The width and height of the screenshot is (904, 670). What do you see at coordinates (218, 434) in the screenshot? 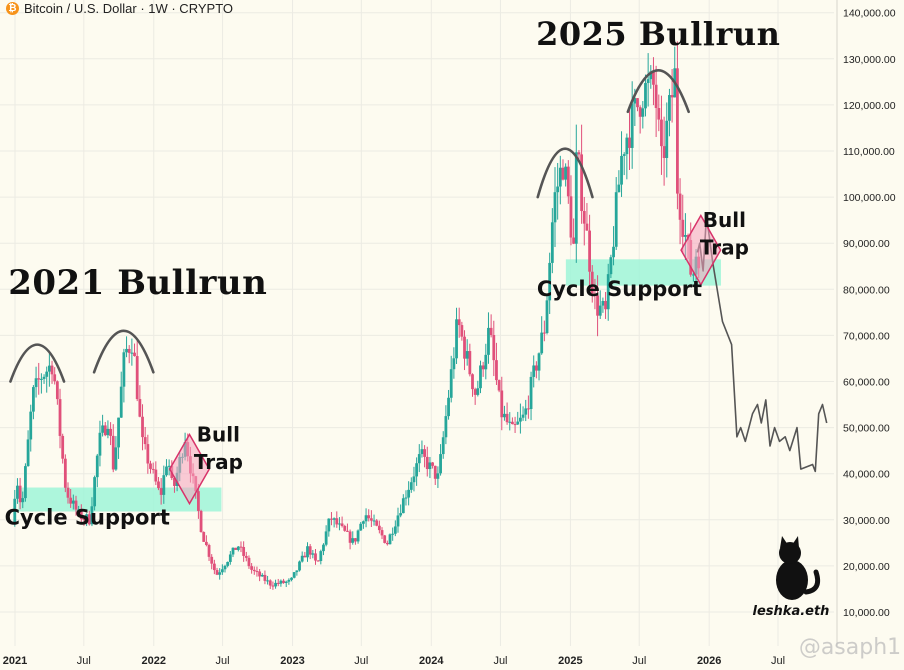
I see `annotation-label: Bull` at bounding box center [218, 434].